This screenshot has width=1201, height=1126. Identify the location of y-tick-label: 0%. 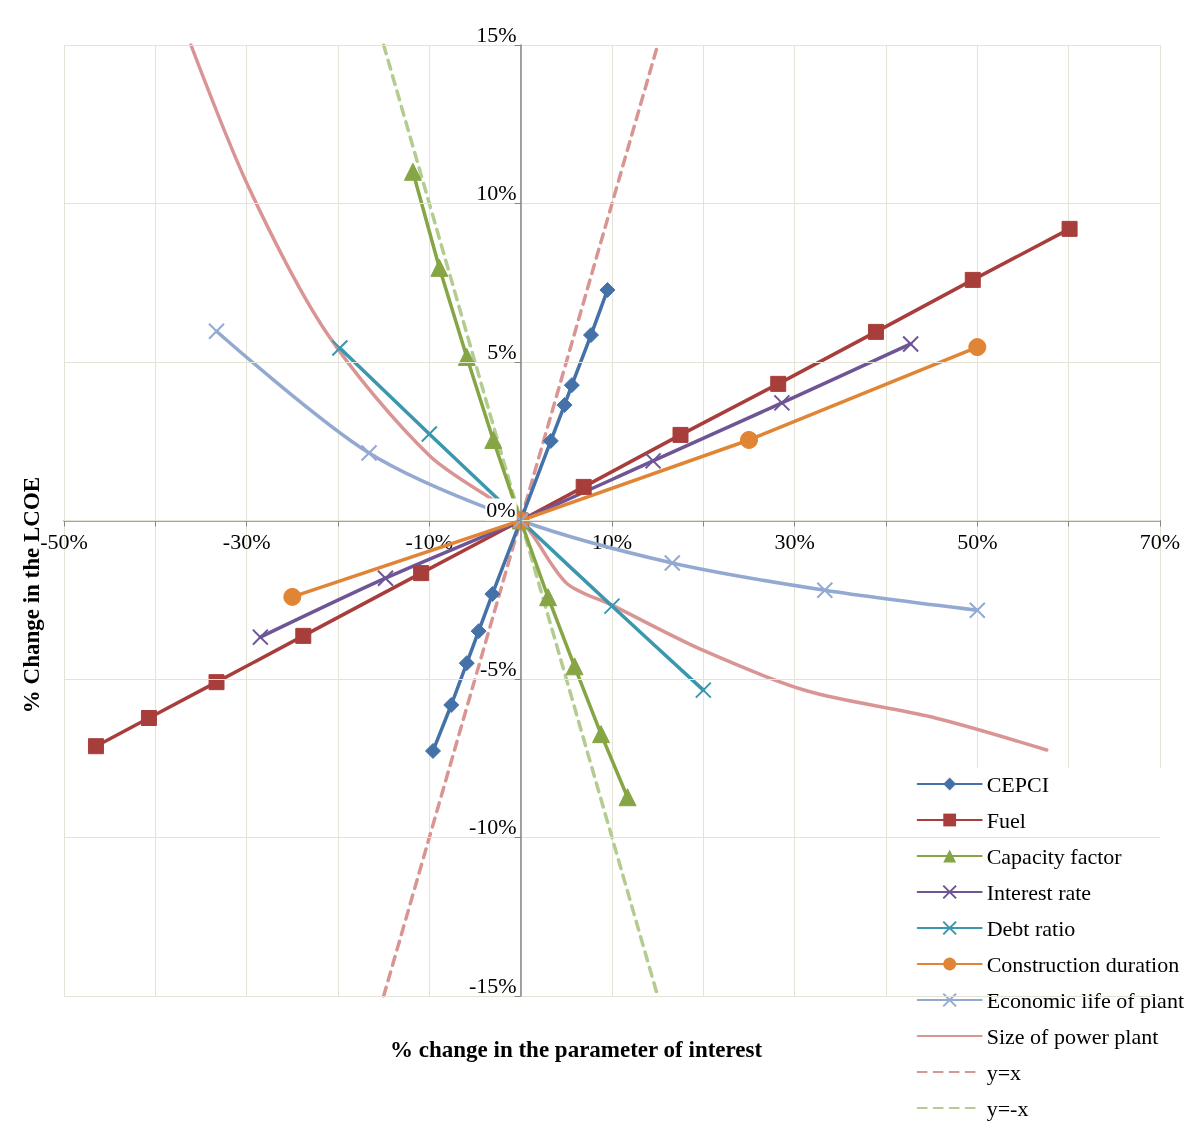
(501, 509).